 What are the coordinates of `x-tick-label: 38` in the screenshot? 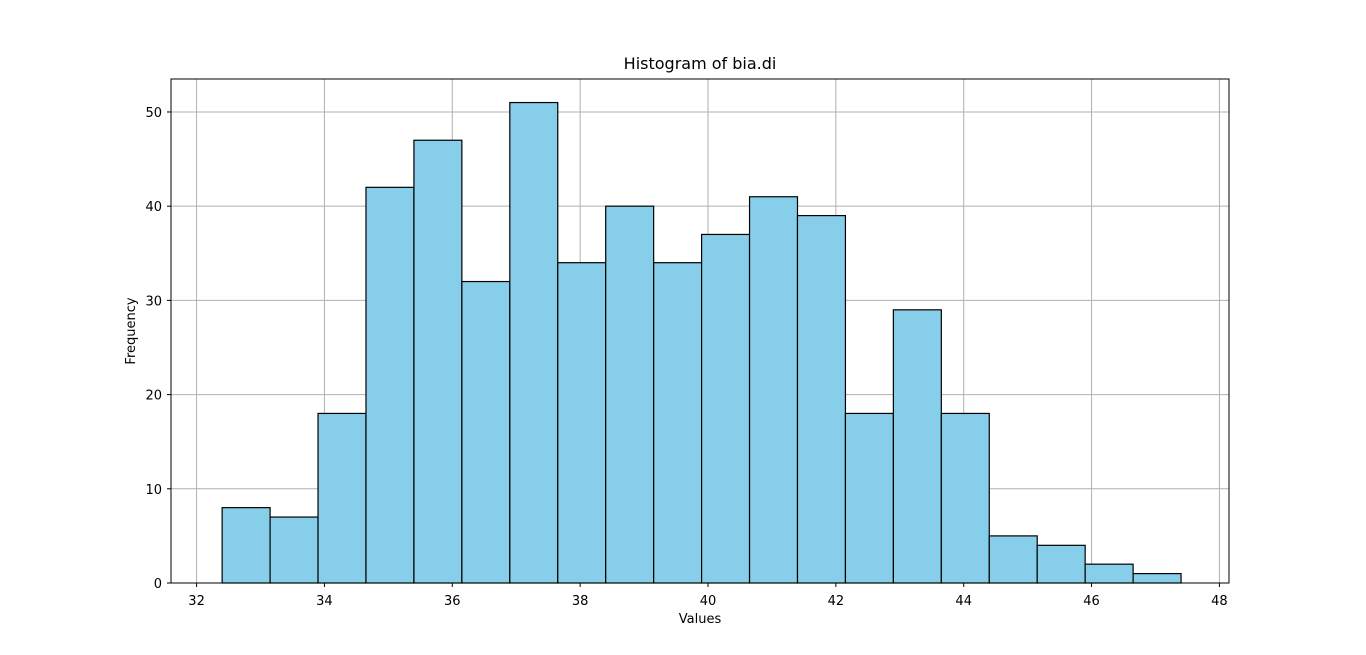 It's located at (580, 601).